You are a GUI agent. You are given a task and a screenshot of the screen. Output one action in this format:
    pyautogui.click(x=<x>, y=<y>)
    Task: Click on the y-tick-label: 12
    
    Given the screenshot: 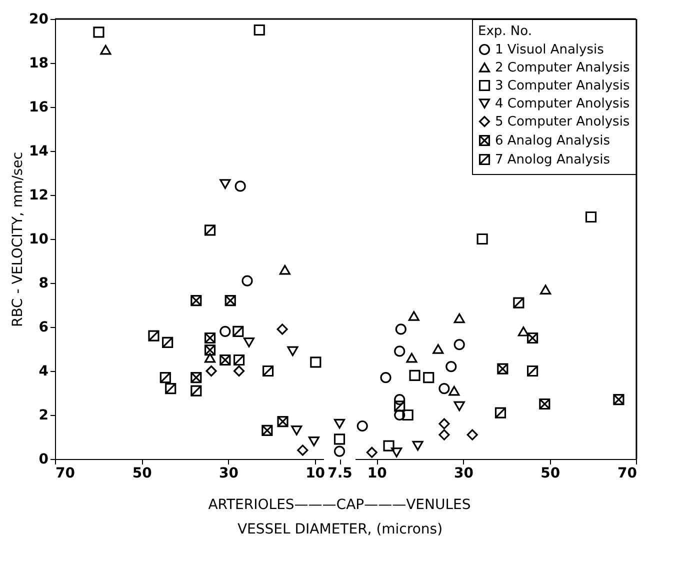 What is the action you would take?
    pyautogui.click(x=38, y=196)
    